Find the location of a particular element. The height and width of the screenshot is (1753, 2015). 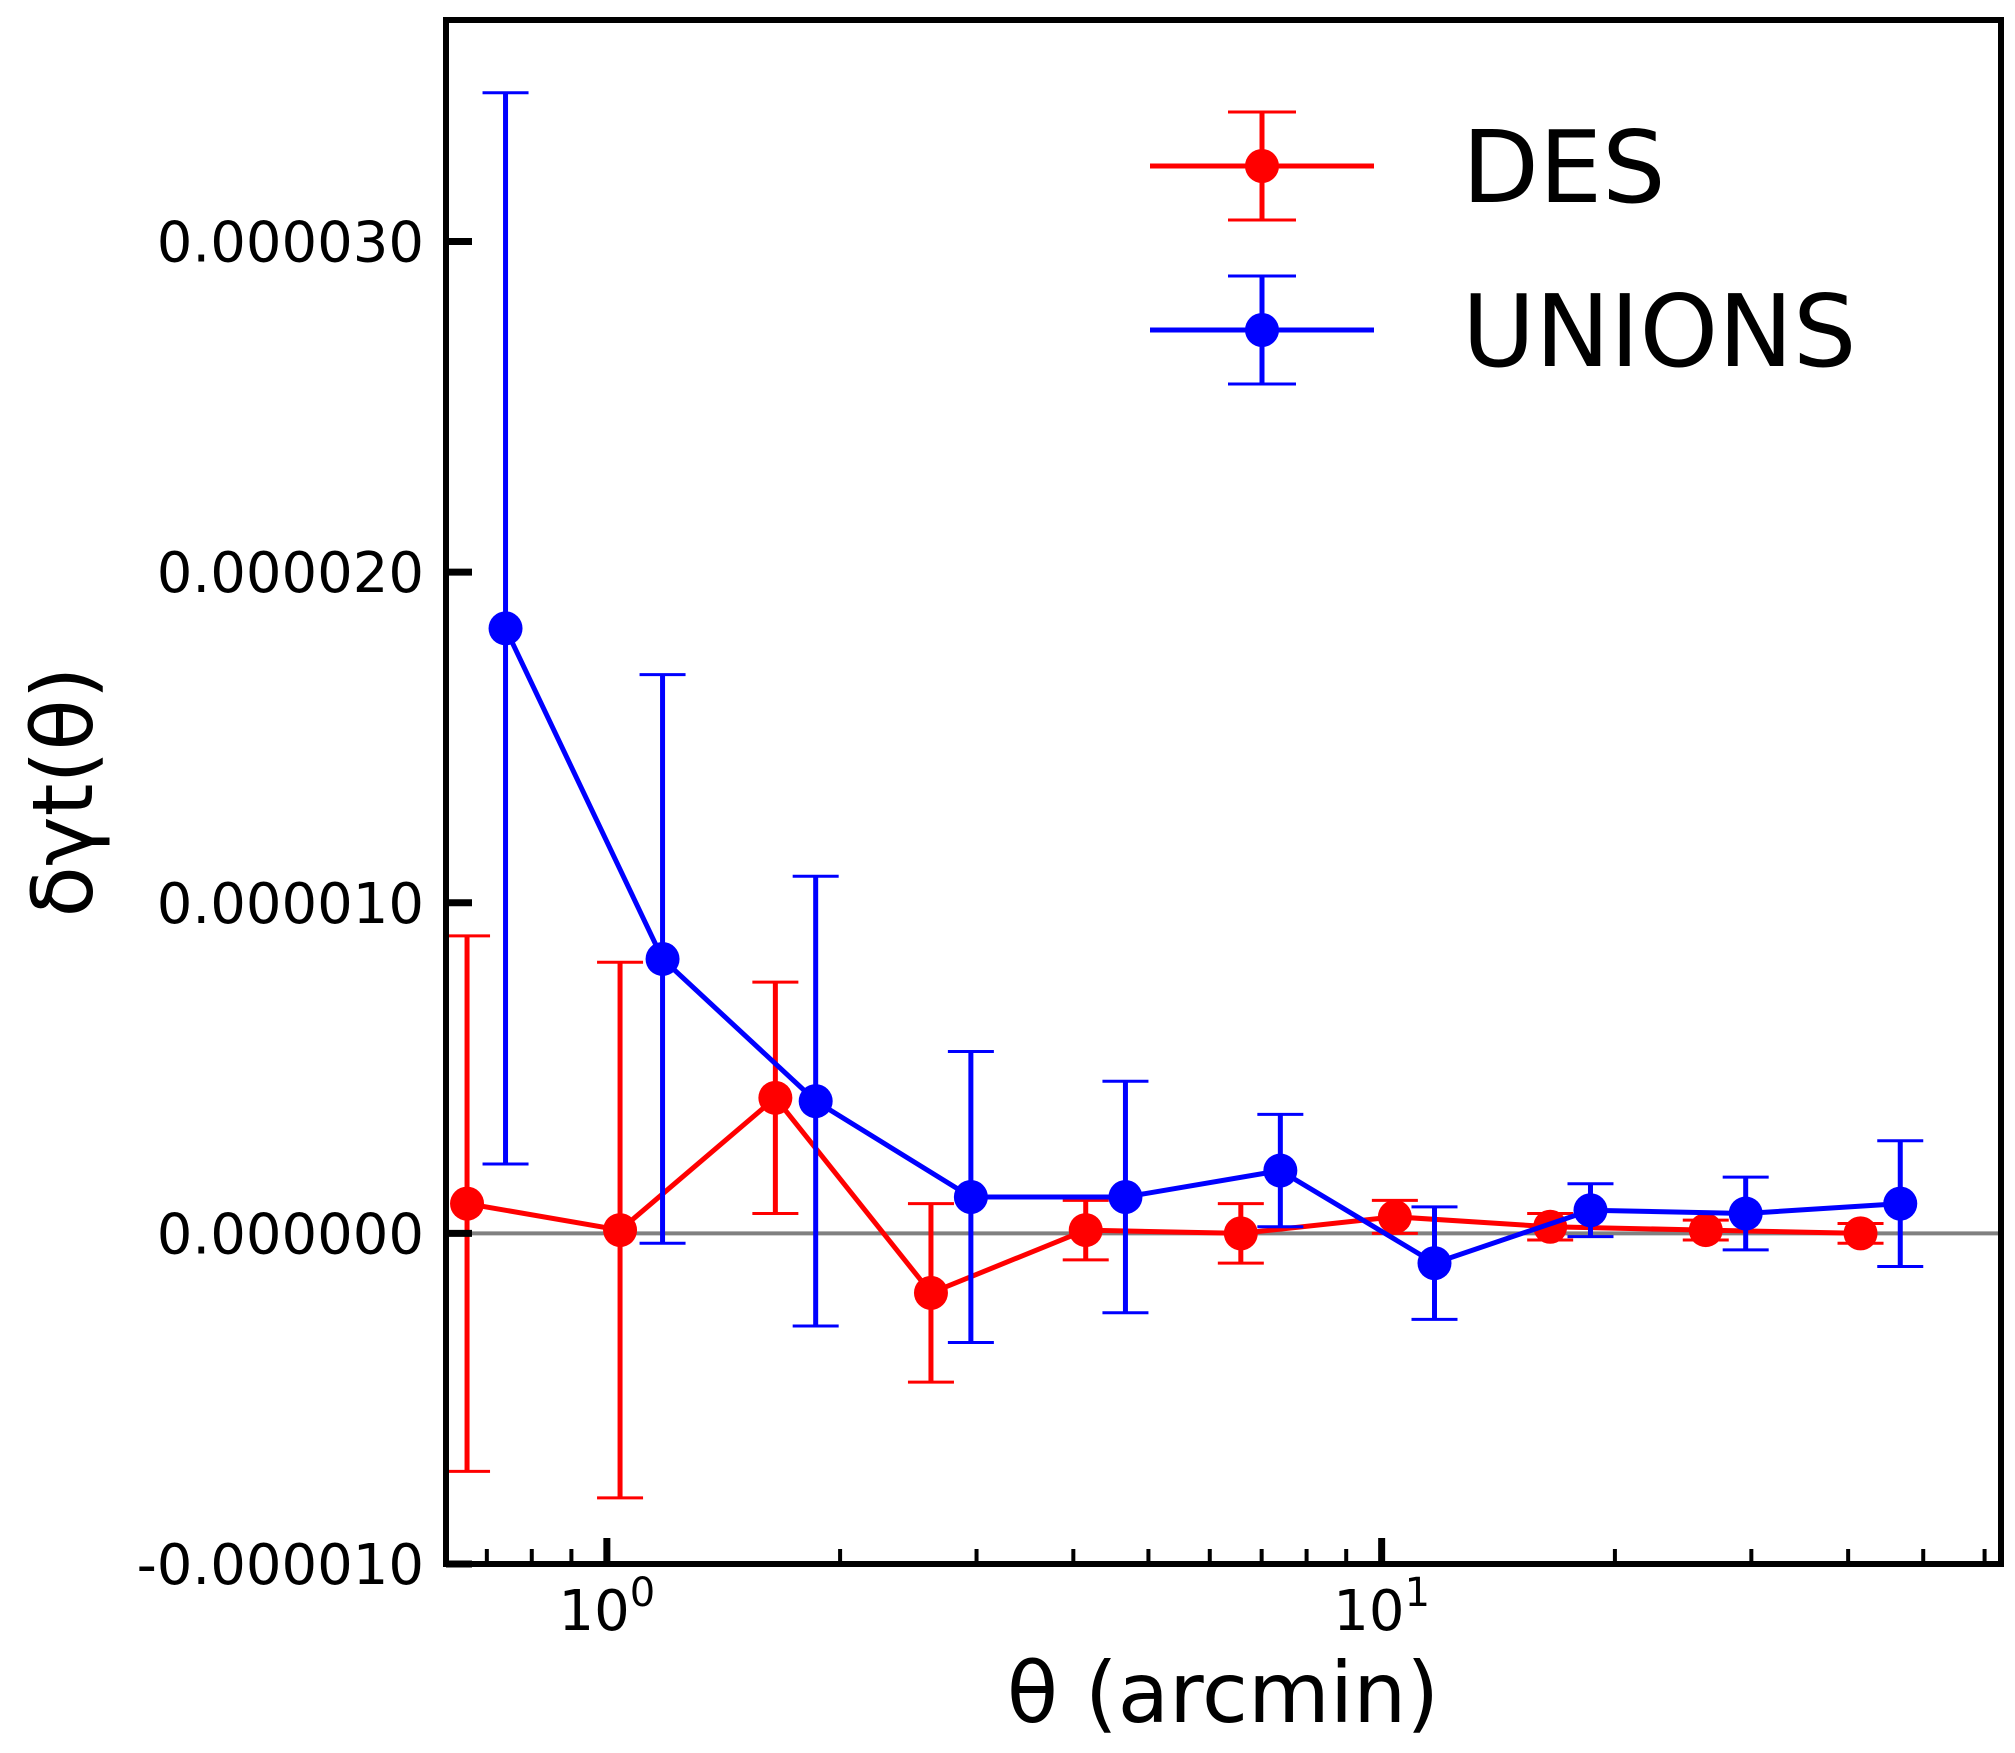

x-tick-label: 10¹ is located at coordinates (1381, 1607).